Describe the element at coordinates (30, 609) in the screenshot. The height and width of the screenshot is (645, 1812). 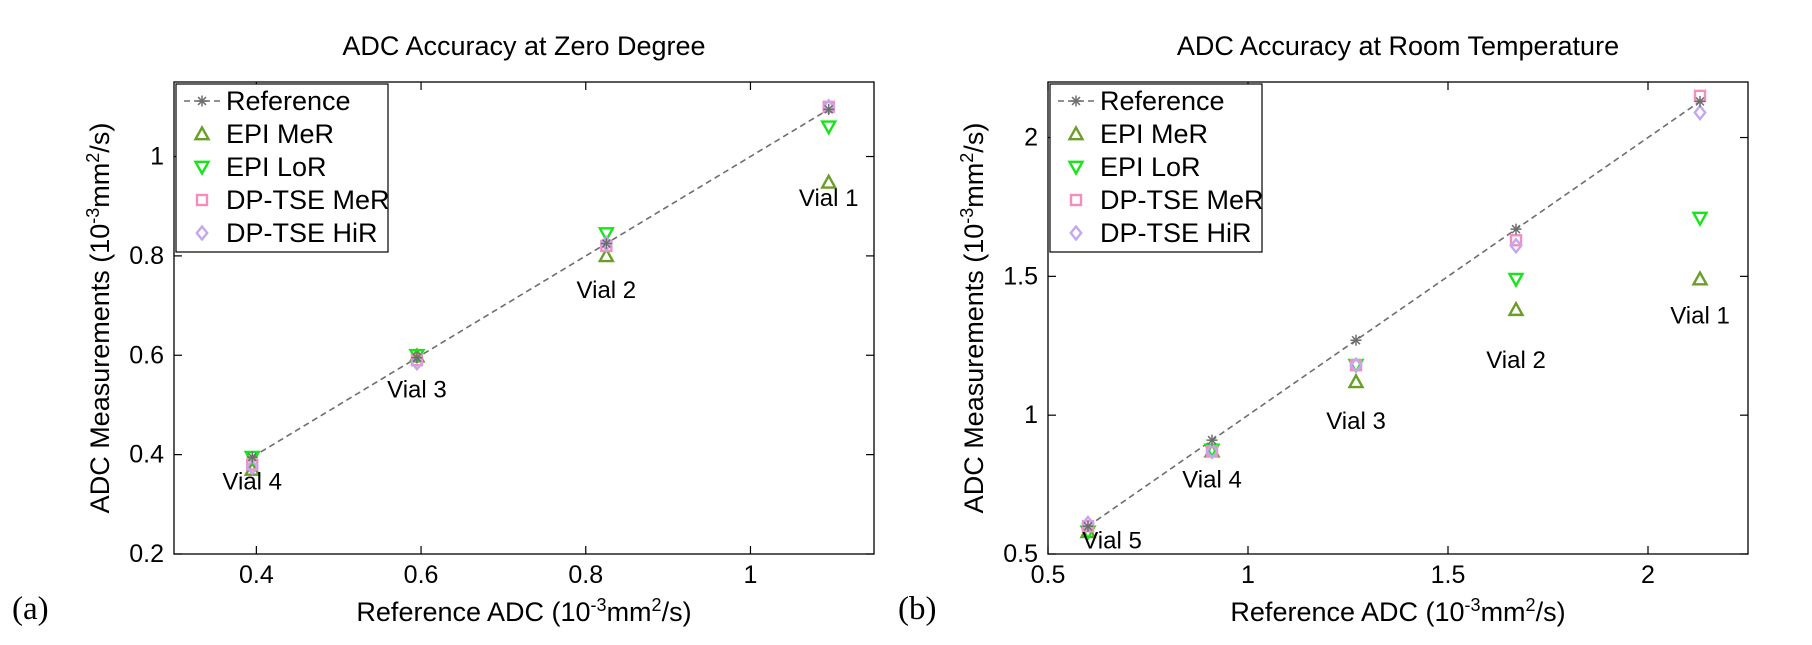
I see `panel-label: (a)` at that location.